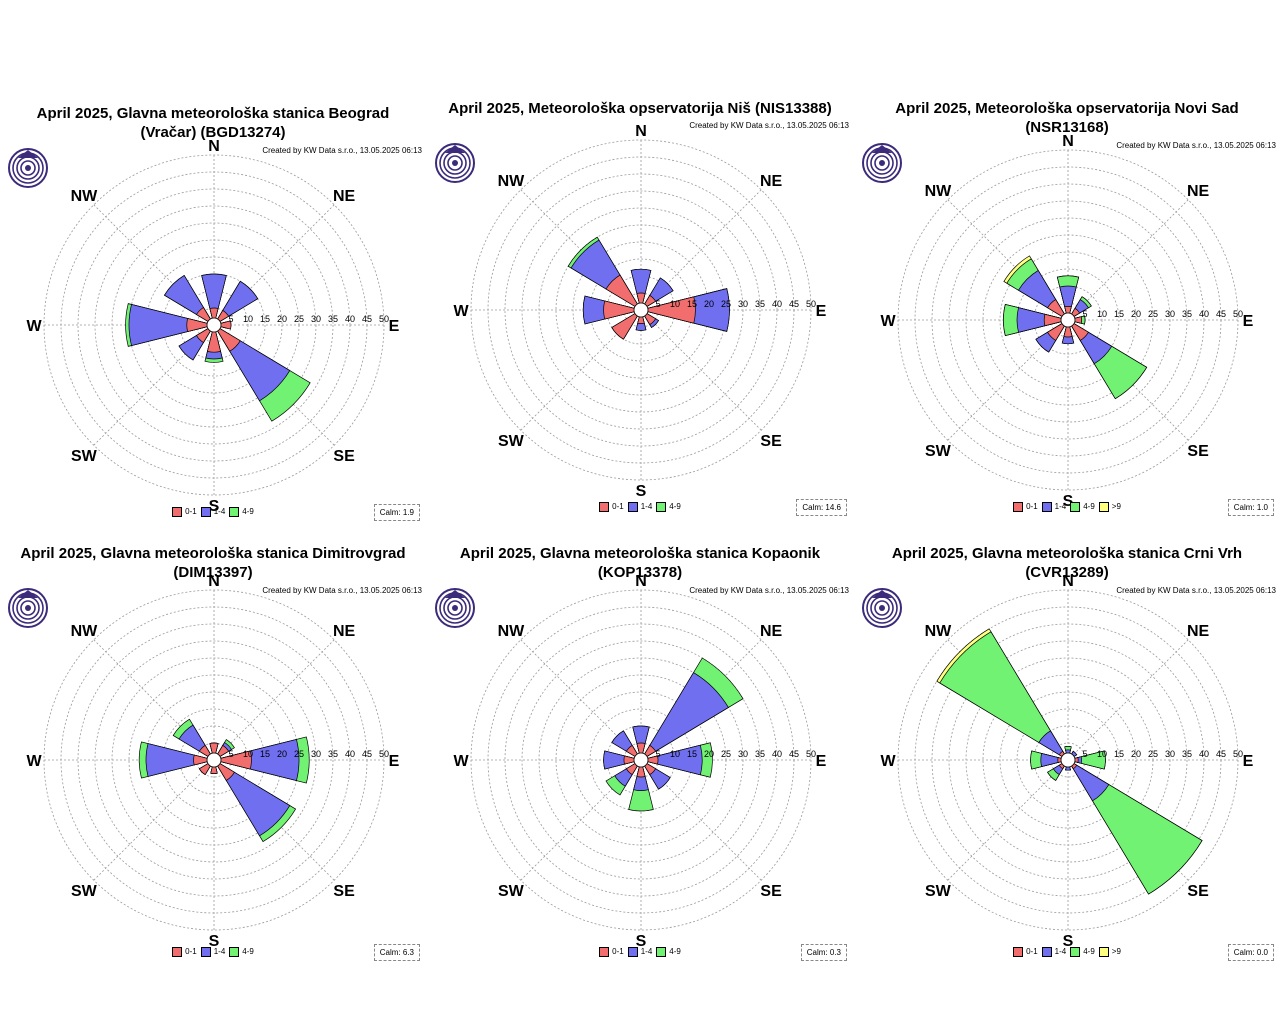  Describe the element at coordinates (1250, 507) in the screenshot. I see `calm-box: Calm: 1.0` at that location.